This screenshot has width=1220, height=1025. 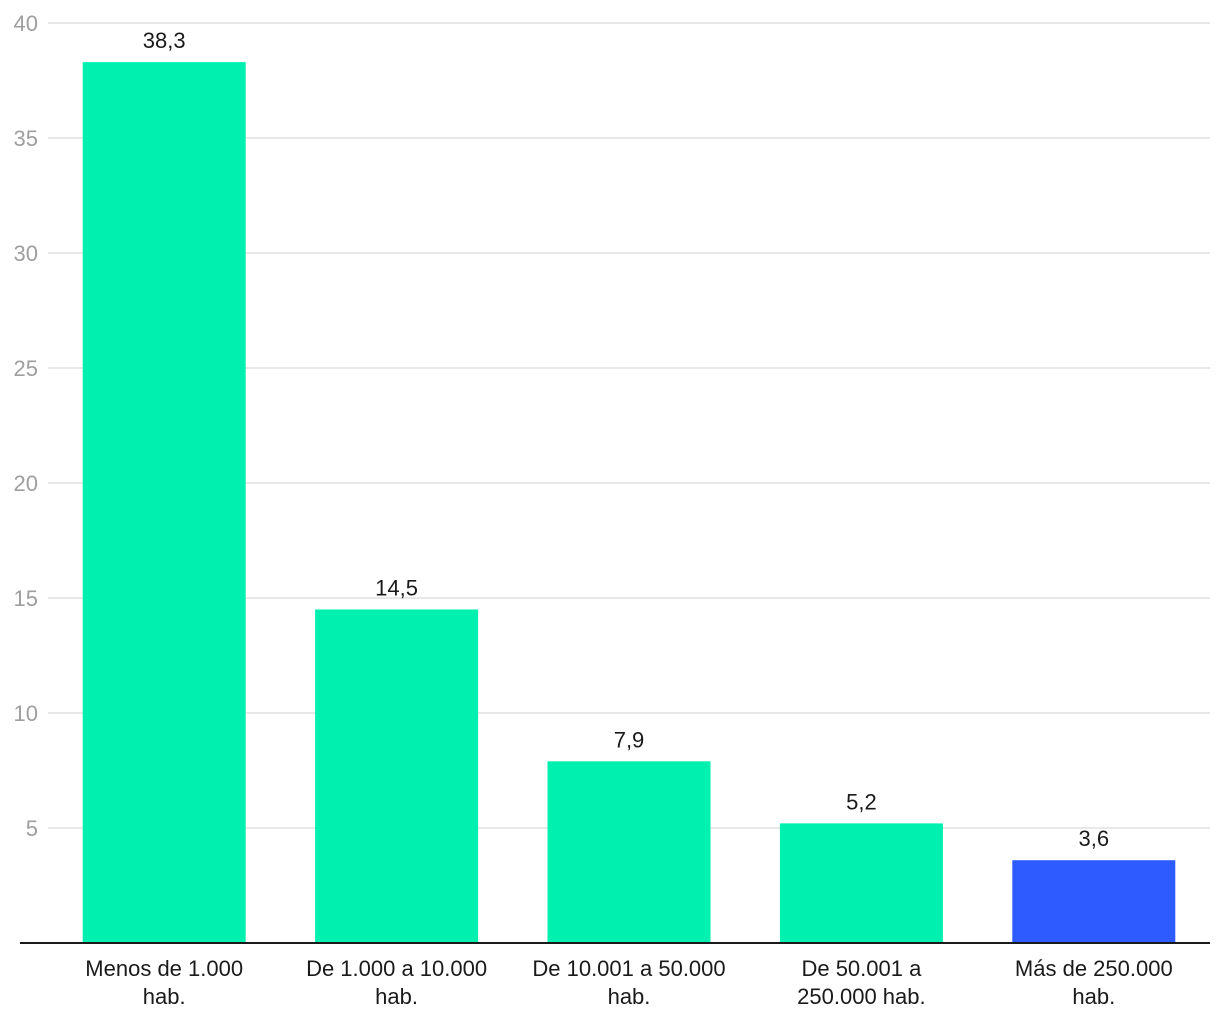 What do you see at coordinates (629, 739) in the screenshot?
I see `data-label: 7,9` at bounding box center [629, 739].